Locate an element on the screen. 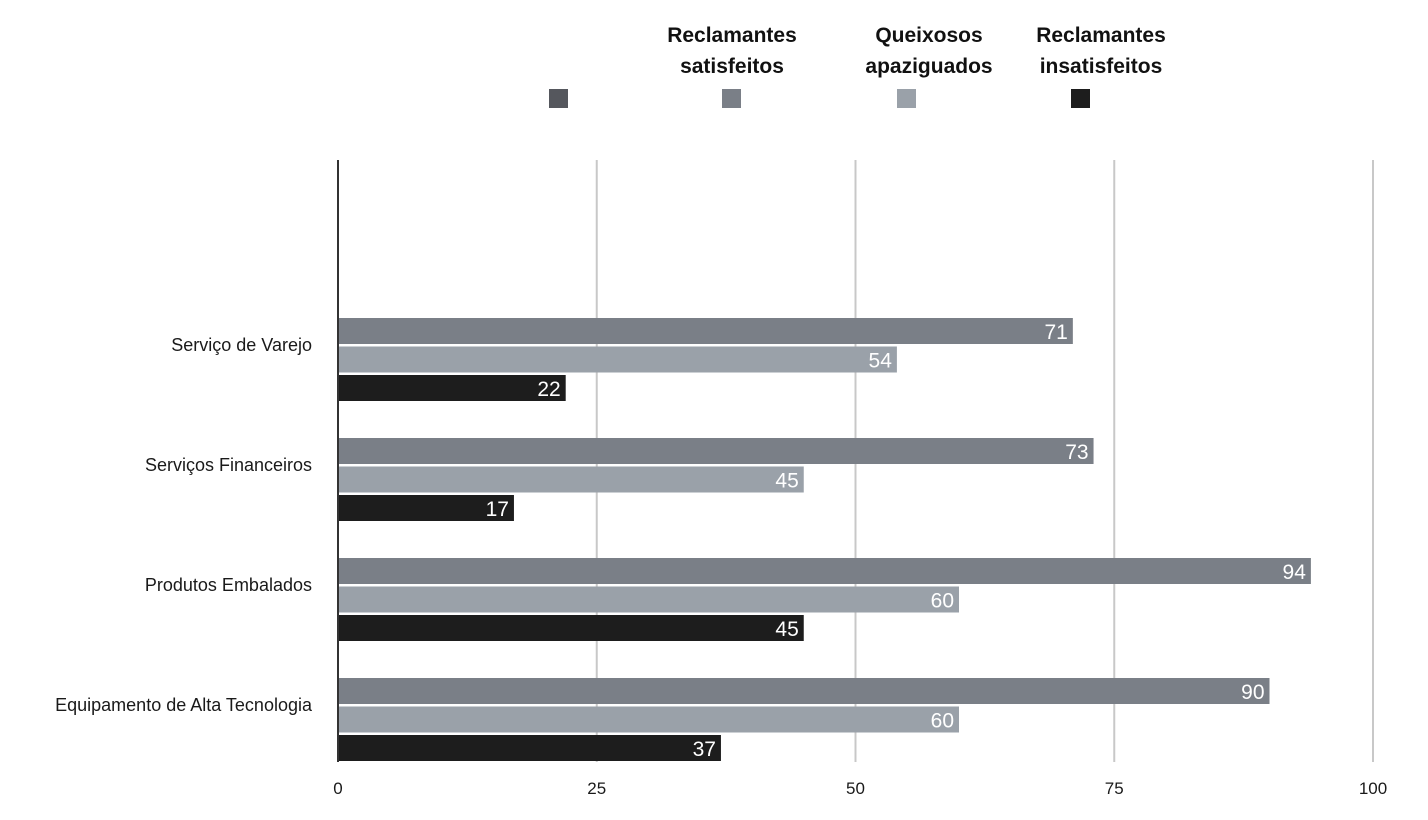 This screenshot has width=1428, height=820. bar-value-label: 94 is located at coordinates (1295, 572).